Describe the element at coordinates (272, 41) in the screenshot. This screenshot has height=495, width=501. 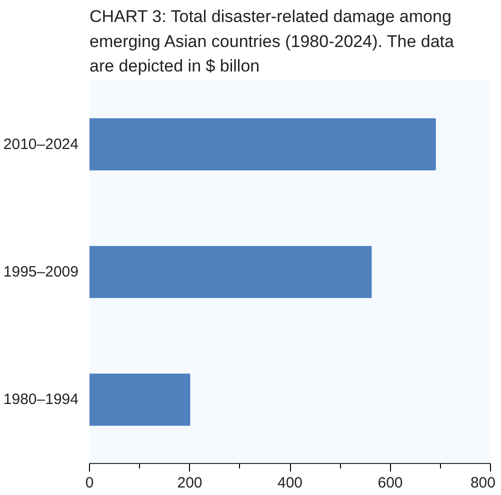
I see `chart-title: CHART 3: Total disaster-related damage among emerging Asian countries (1980-2024). The data are depicted in $ billon` at that location.